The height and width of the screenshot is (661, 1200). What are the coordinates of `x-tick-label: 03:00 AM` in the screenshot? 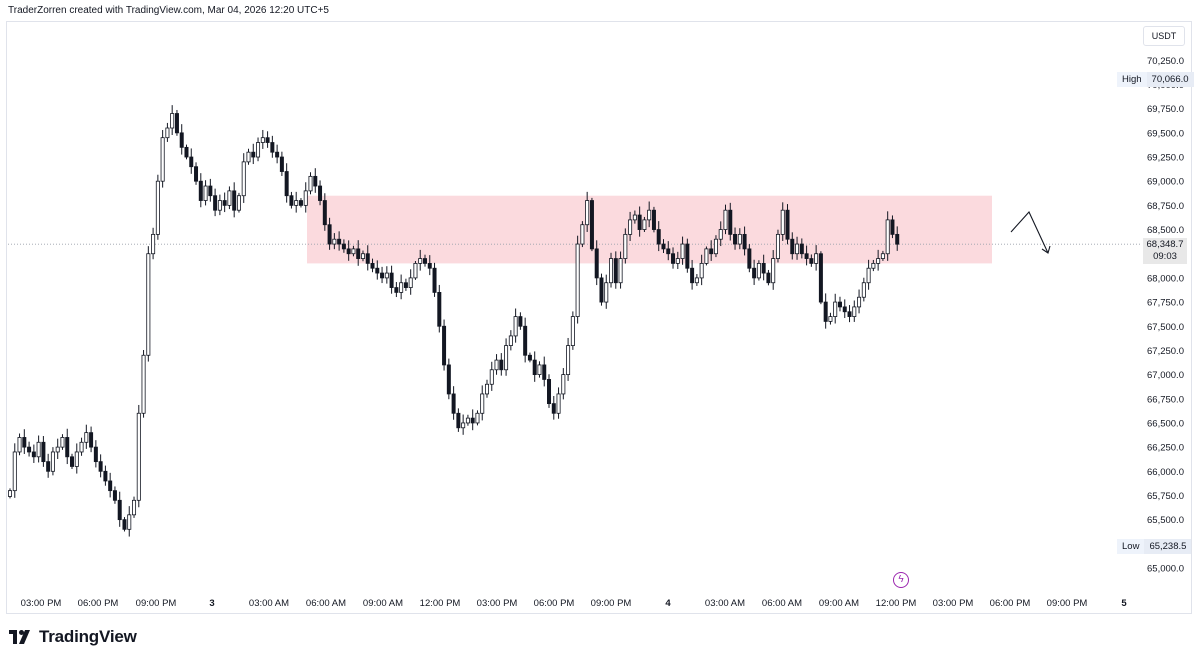 It's located at (725, 603).